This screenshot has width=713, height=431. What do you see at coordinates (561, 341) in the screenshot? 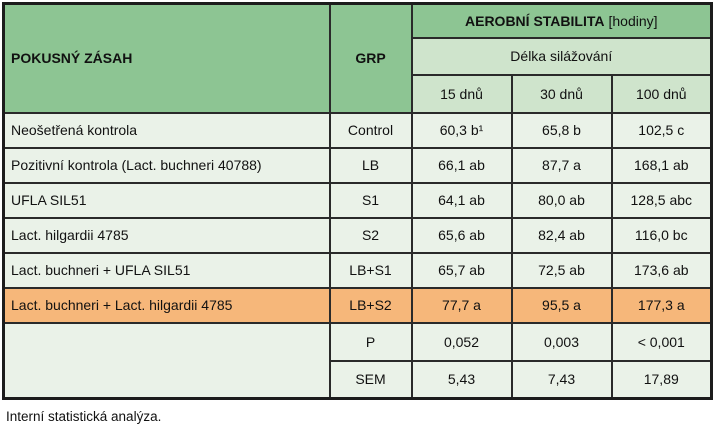
I see `value-cell: 0,003` at bounding box center [561, 341].